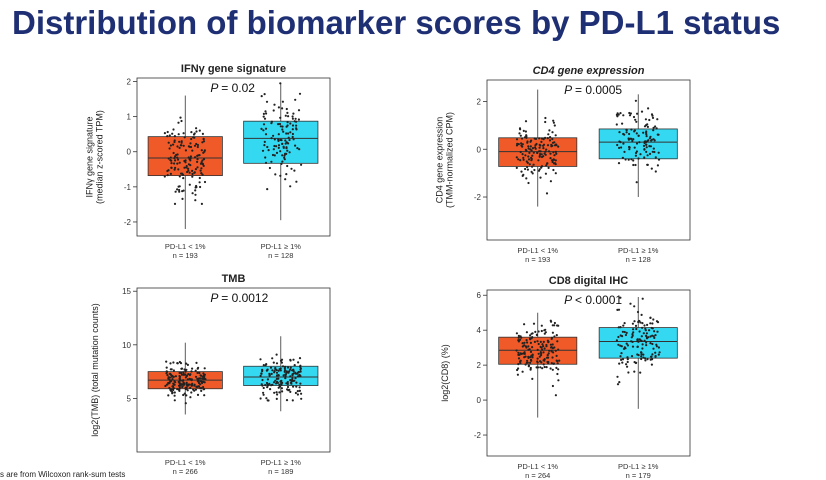  I want to click on y-tick-label: 5, so click(129, 398).